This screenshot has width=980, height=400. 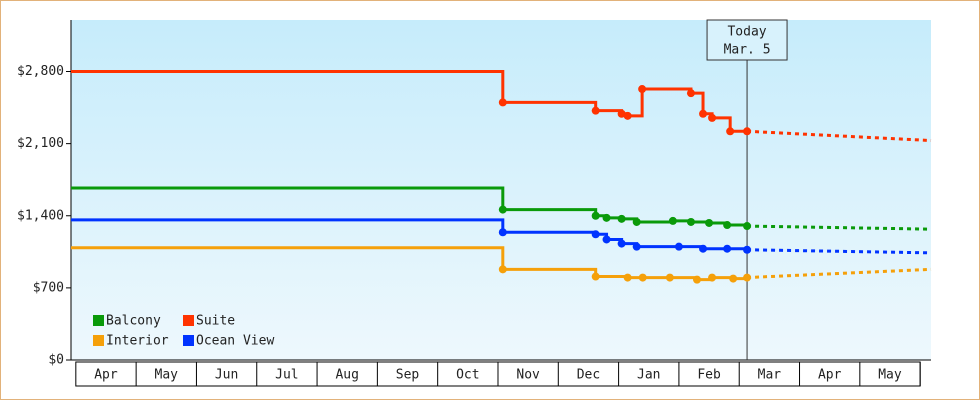 I want to click on legend-label: Interior, so click(x=137, y=341).